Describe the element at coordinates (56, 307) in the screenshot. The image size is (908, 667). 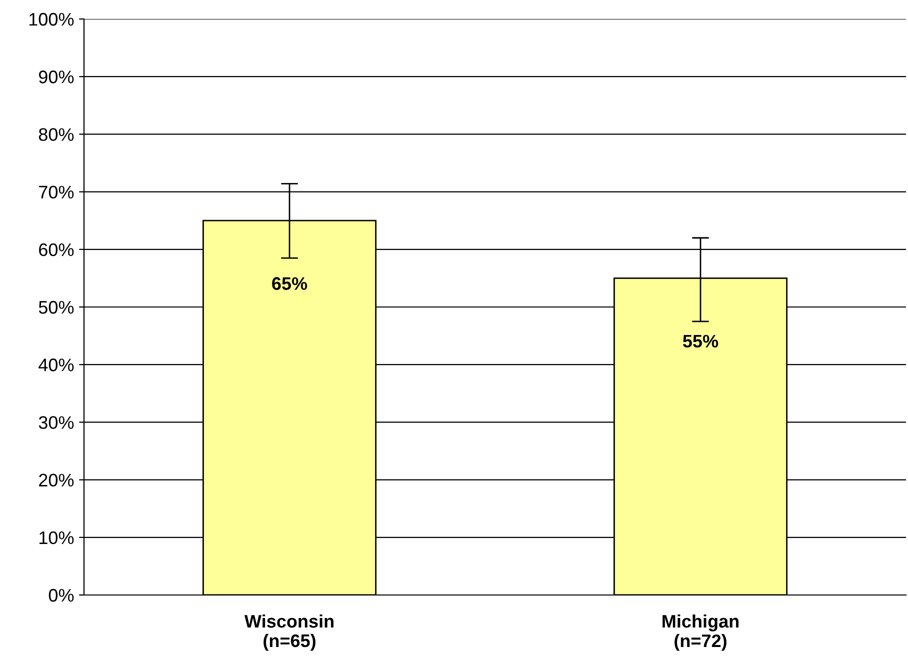
I see `y-tick-label: 50%` at that location.